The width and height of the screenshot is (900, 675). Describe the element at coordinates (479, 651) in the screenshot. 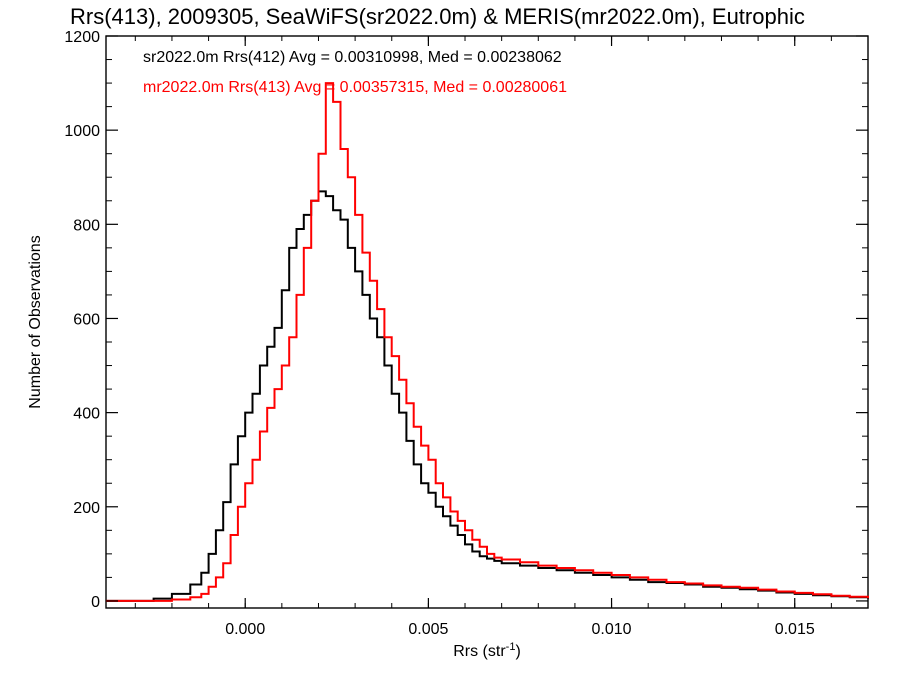

I see `x-axis-label-main: Rrs (str` at that location.